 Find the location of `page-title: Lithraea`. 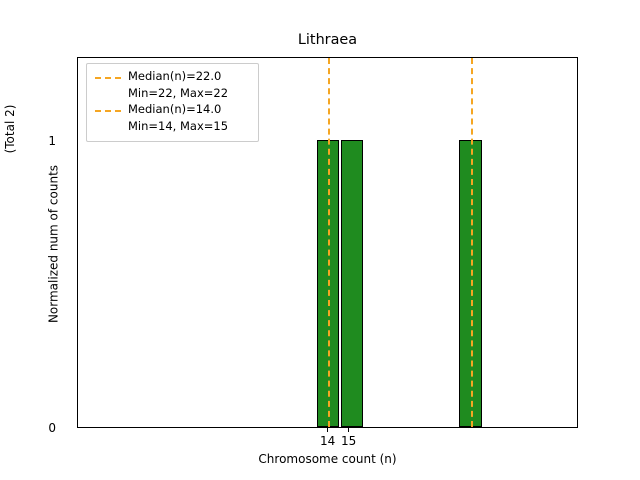

page-title: Lithraea is located at coordinates (327, 40).